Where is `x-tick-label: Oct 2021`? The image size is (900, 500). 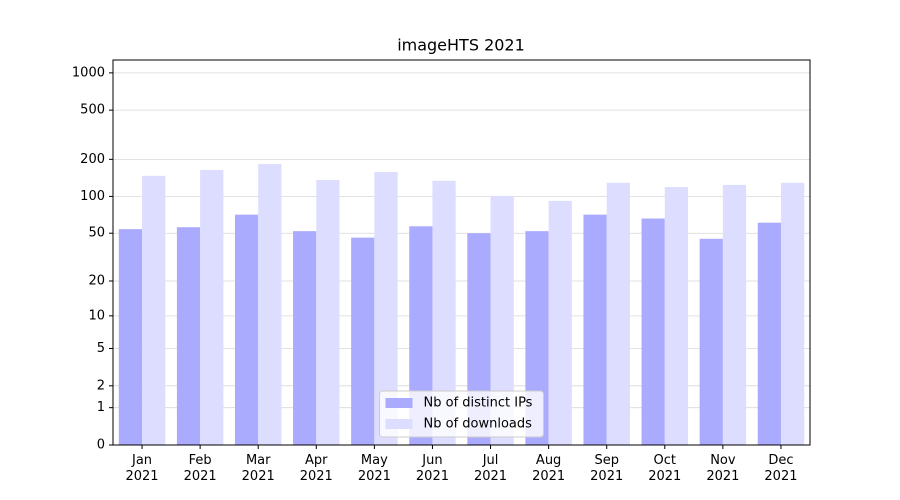 x-tick-label: Oct 2021 is located at coordinates (665, 468).